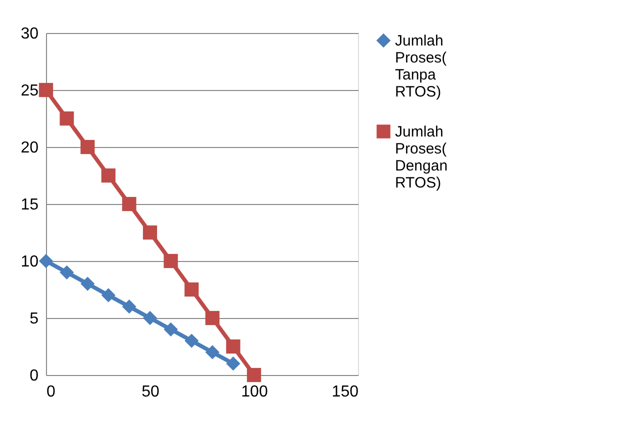 The width and height of the screenshot is (625, 441). What do you see at coordinates (421, 66) in the screenshot?
I see `legend-label: Jumlah Proses( Tanpa RTOS)` at bounding box center [421, 66].